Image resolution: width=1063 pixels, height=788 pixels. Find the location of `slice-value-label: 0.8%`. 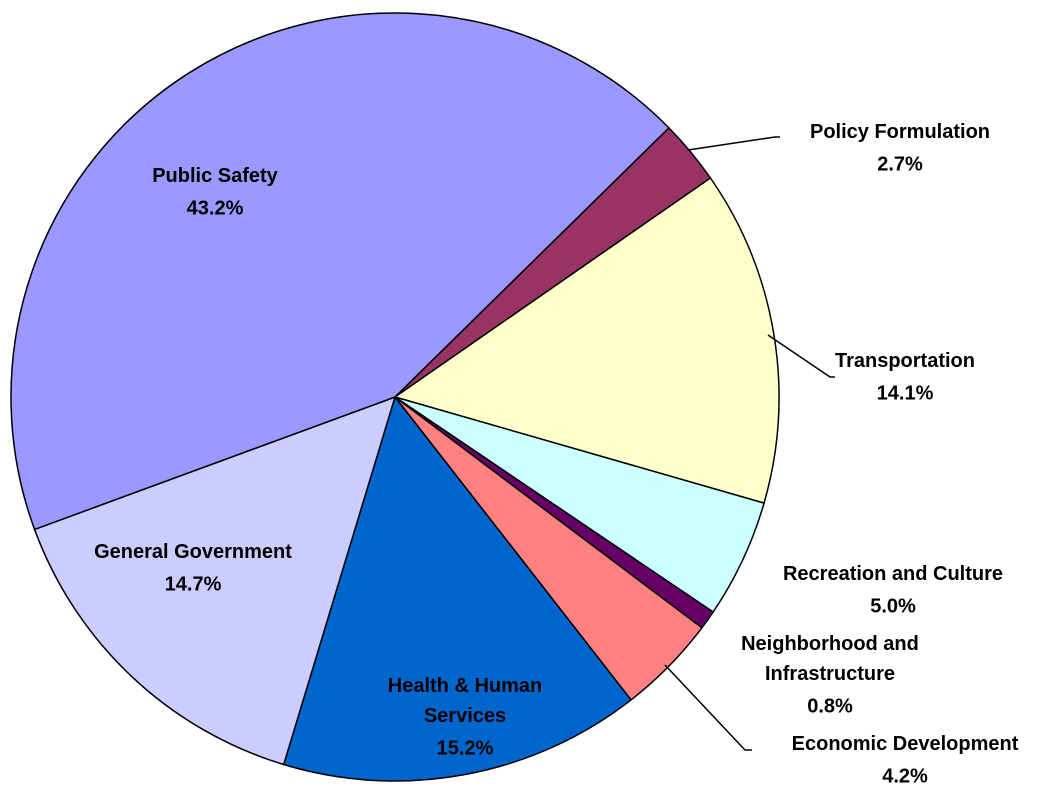

slice-value-label: 0.8% is located at coordinates (830, 706).